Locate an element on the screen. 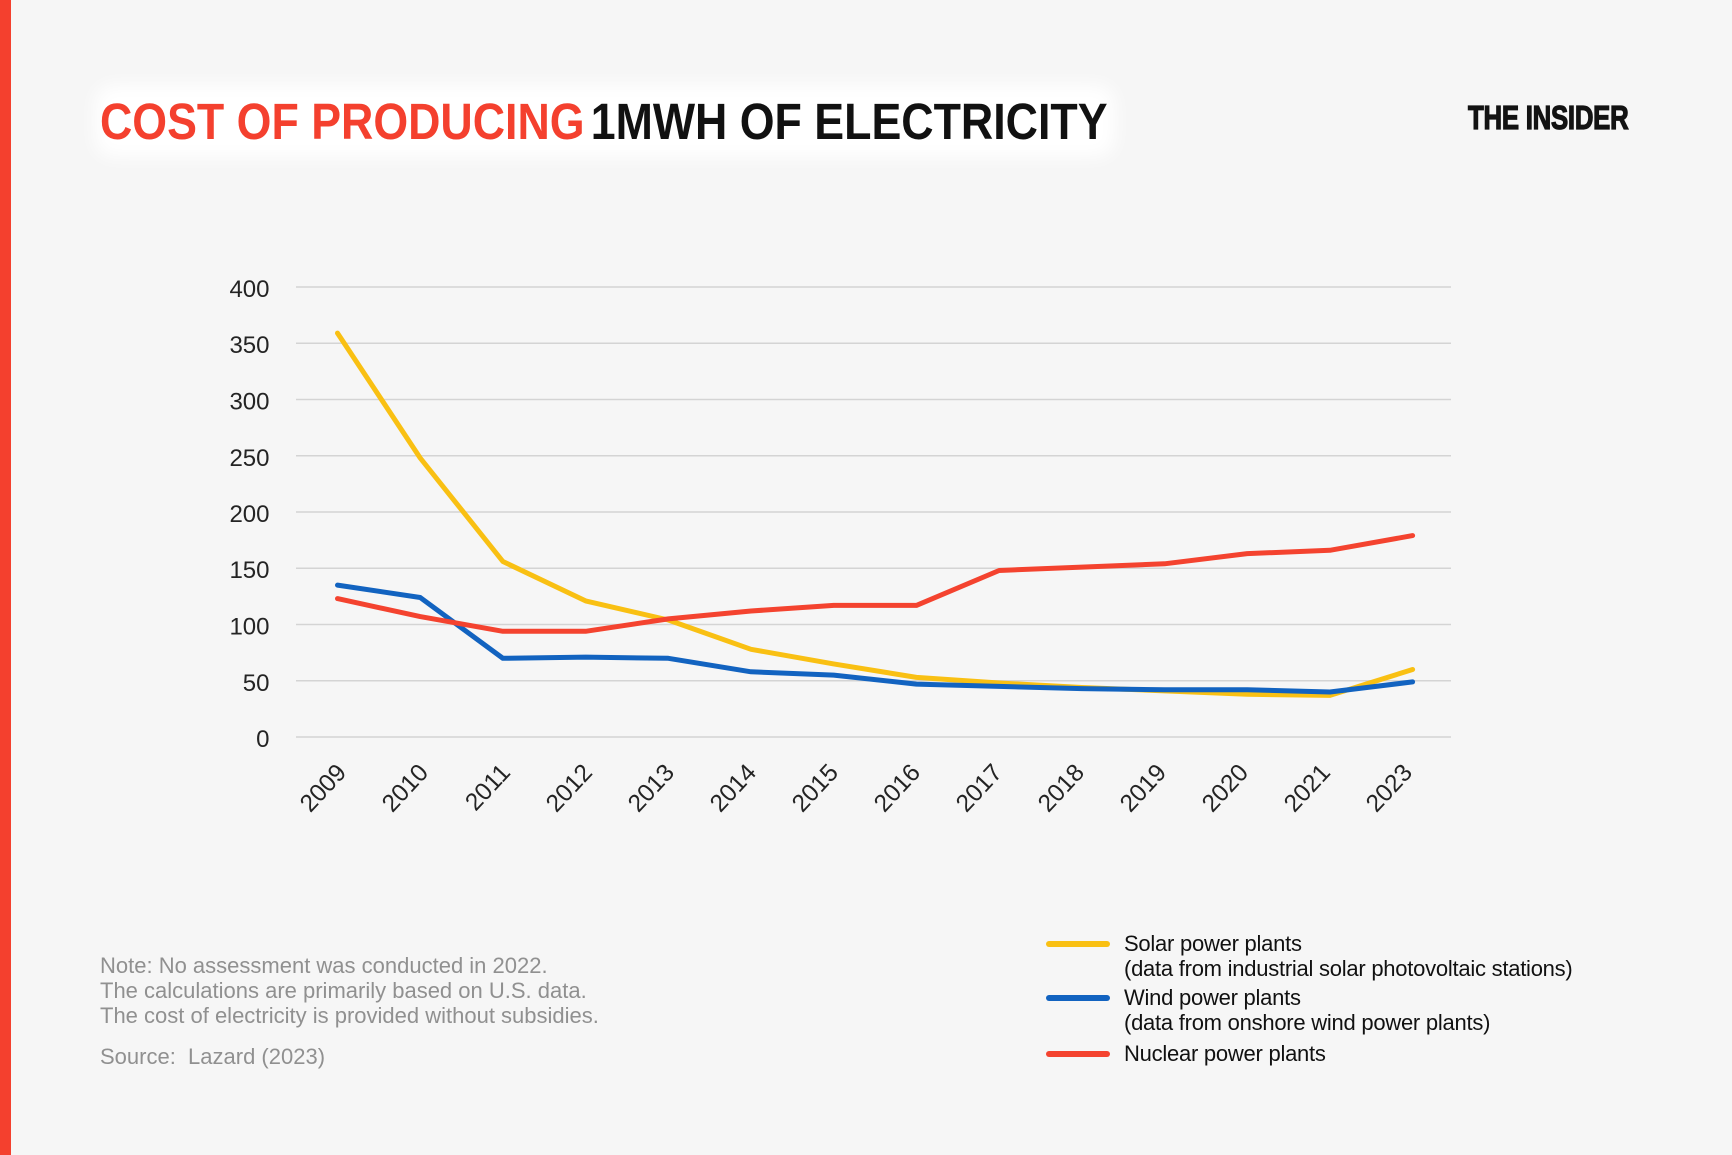 This screenshot has height=1155, width=1732. svg-text: 2014 is located at coordinates (733, 788).